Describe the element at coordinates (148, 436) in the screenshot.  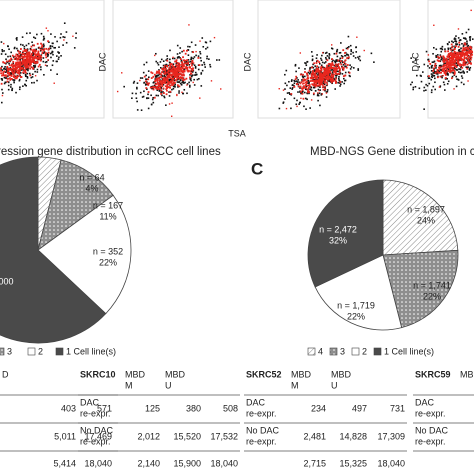
I see `table-cell: 2,012` at that location.